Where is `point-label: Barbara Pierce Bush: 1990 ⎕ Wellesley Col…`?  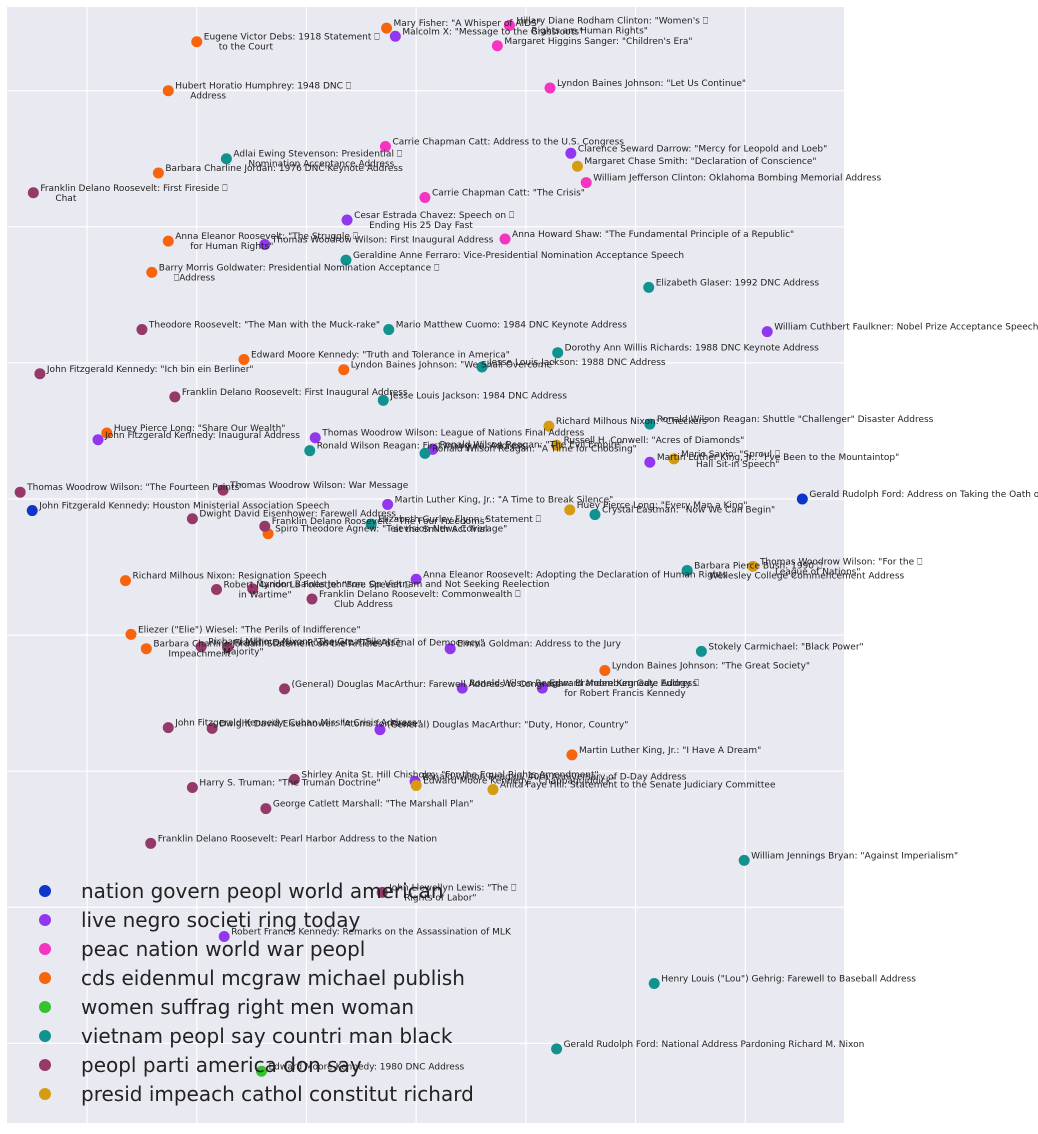
point-label: Barbara Pierce Bush: 1990 ⎕ Wellesley Col… is located at coordinates (799, 571).